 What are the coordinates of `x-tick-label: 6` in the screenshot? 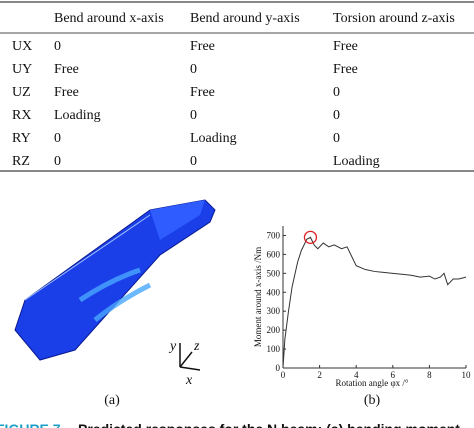 It's located at (393, 375).